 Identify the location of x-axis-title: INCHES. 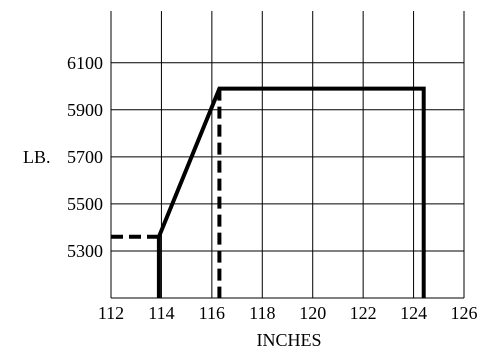
(288, 340).